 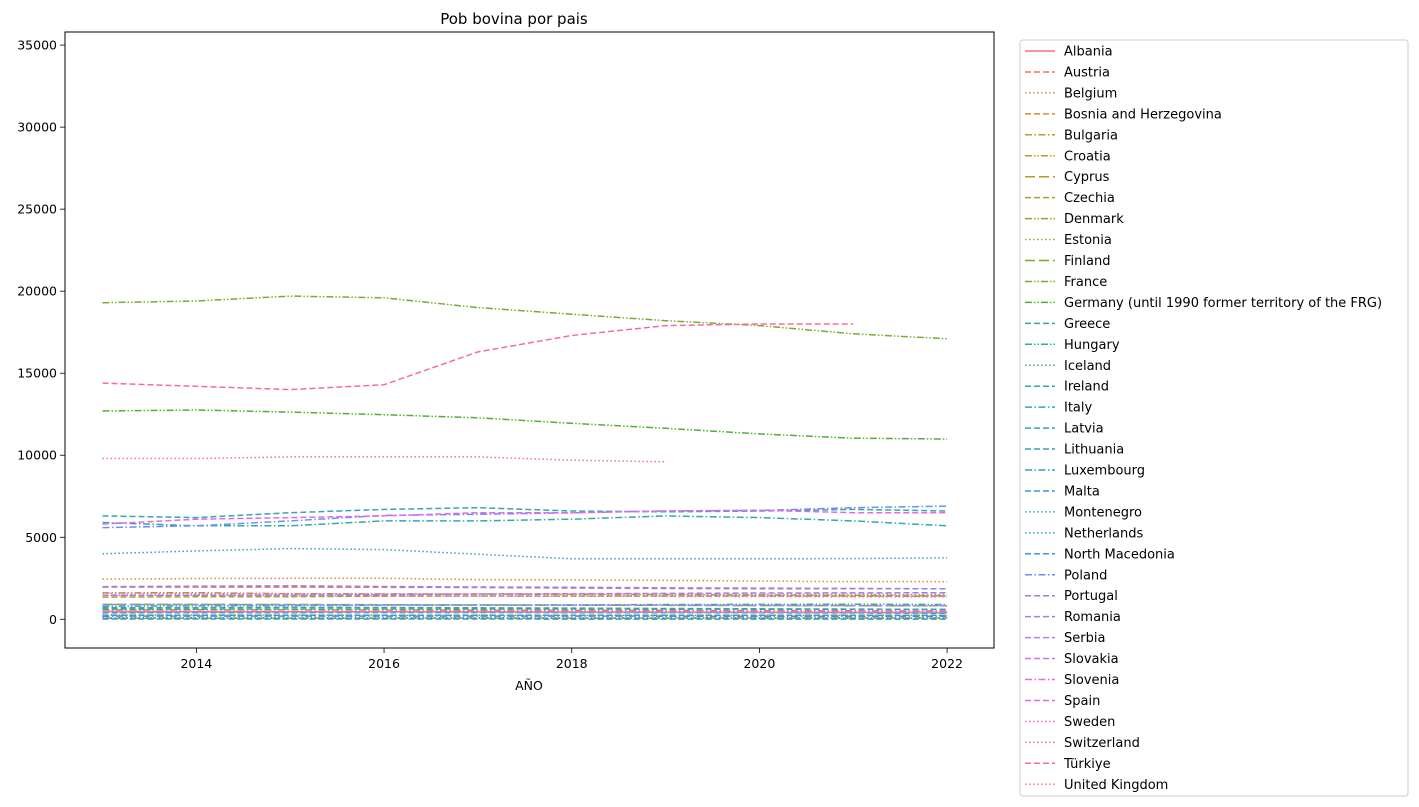 I want to click on legend-label: Bulgaria, so click(x=1091, y=135).